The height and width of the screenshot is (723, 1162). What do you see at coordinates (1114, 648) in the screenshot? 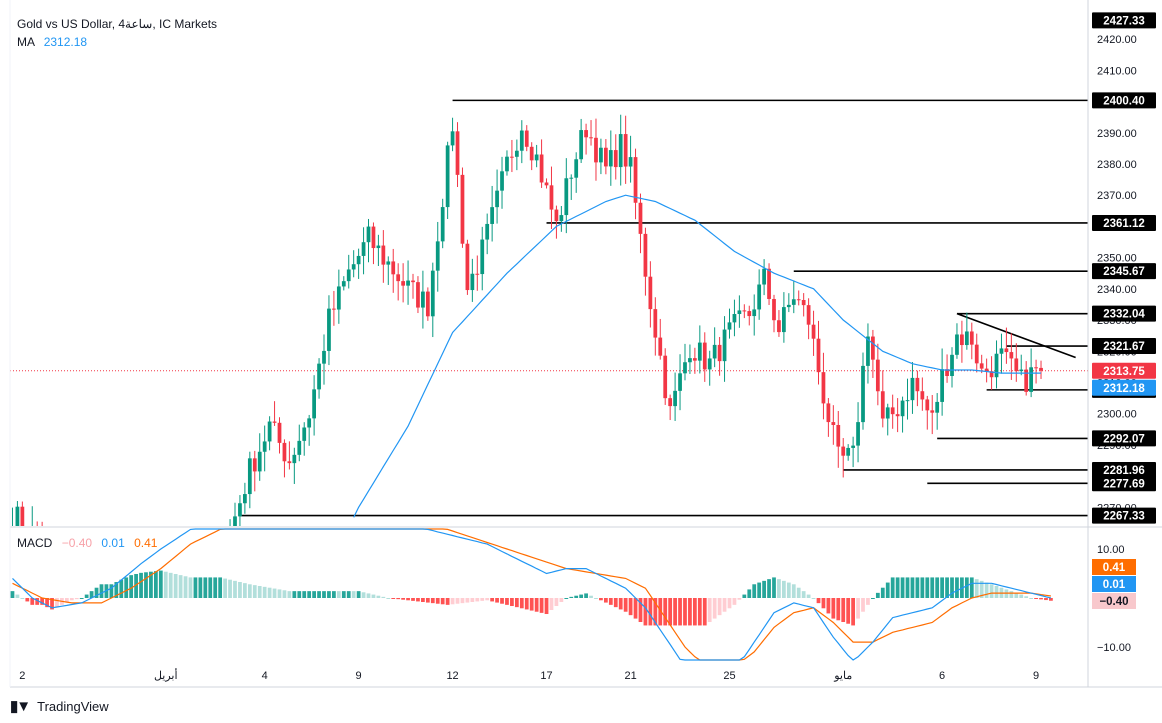
I see `macd-tick-label: −10.00` at bounding box center [1114, 648].